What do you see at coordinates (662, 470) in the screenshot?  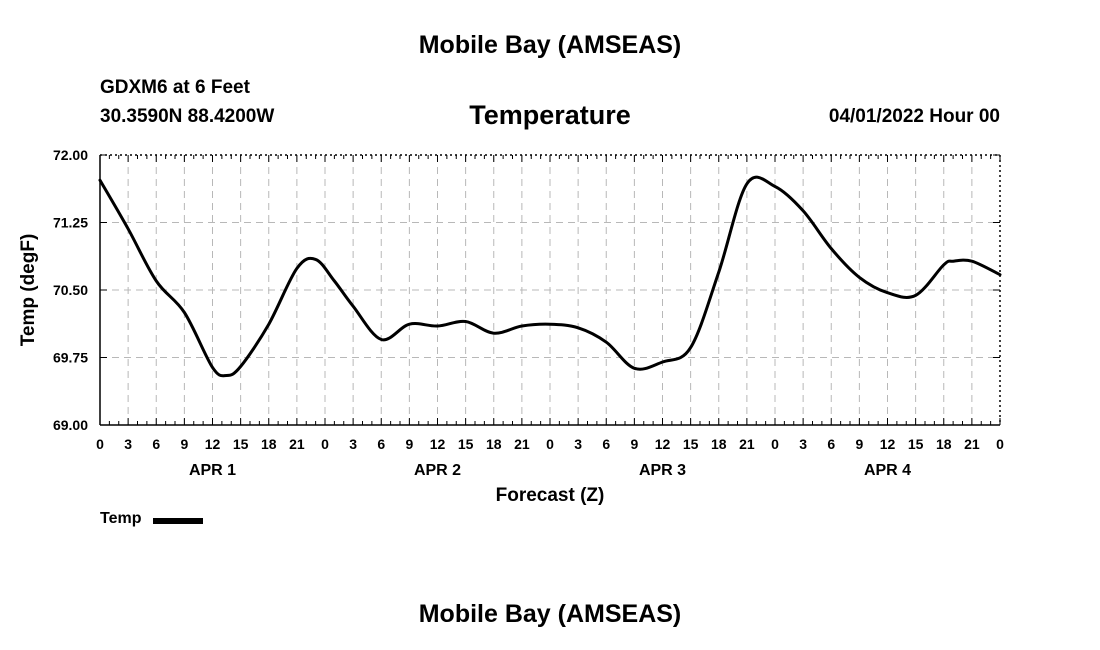 I see `x-day-label: APR 3` at bounding box center [662, 470].